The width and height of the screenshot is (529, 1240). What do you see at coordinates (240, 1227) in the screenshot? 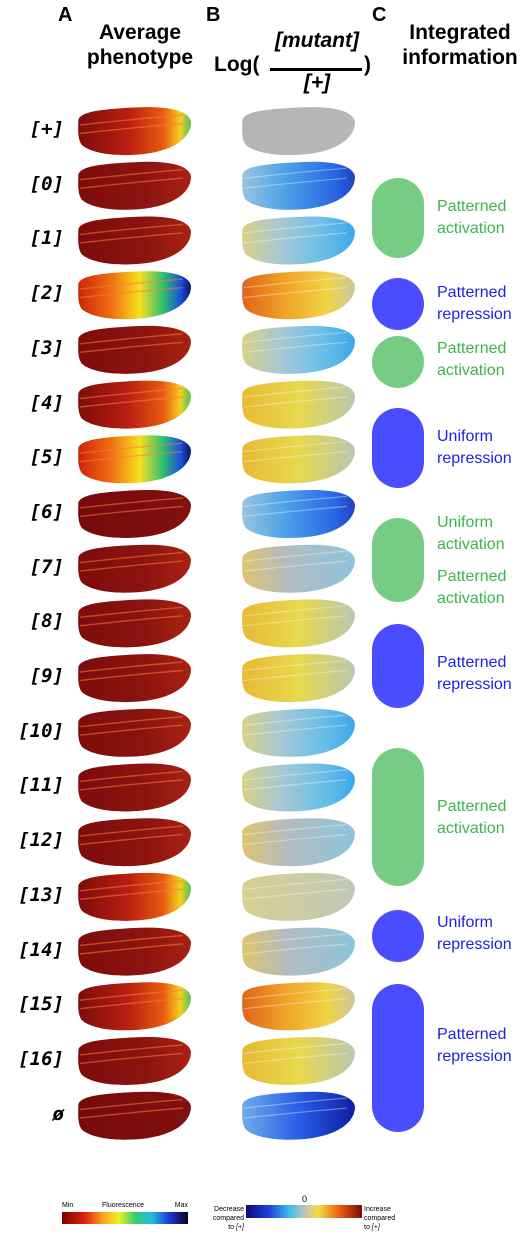
I see `legend-decrease-ref: [+]` at bounding box center [240, 1227].